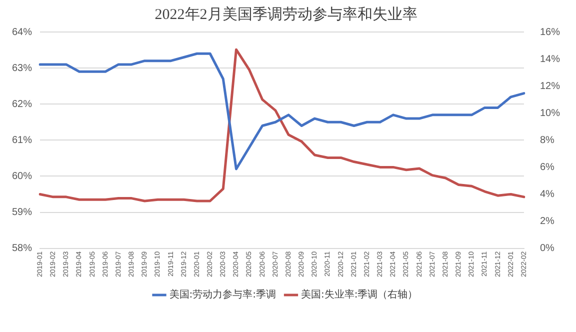 The height and width of the screenshot is (332, 576). Describe the element at coordinates (550, 113) in the screenshot. I see `y2-tick-label: 10%` at that location.